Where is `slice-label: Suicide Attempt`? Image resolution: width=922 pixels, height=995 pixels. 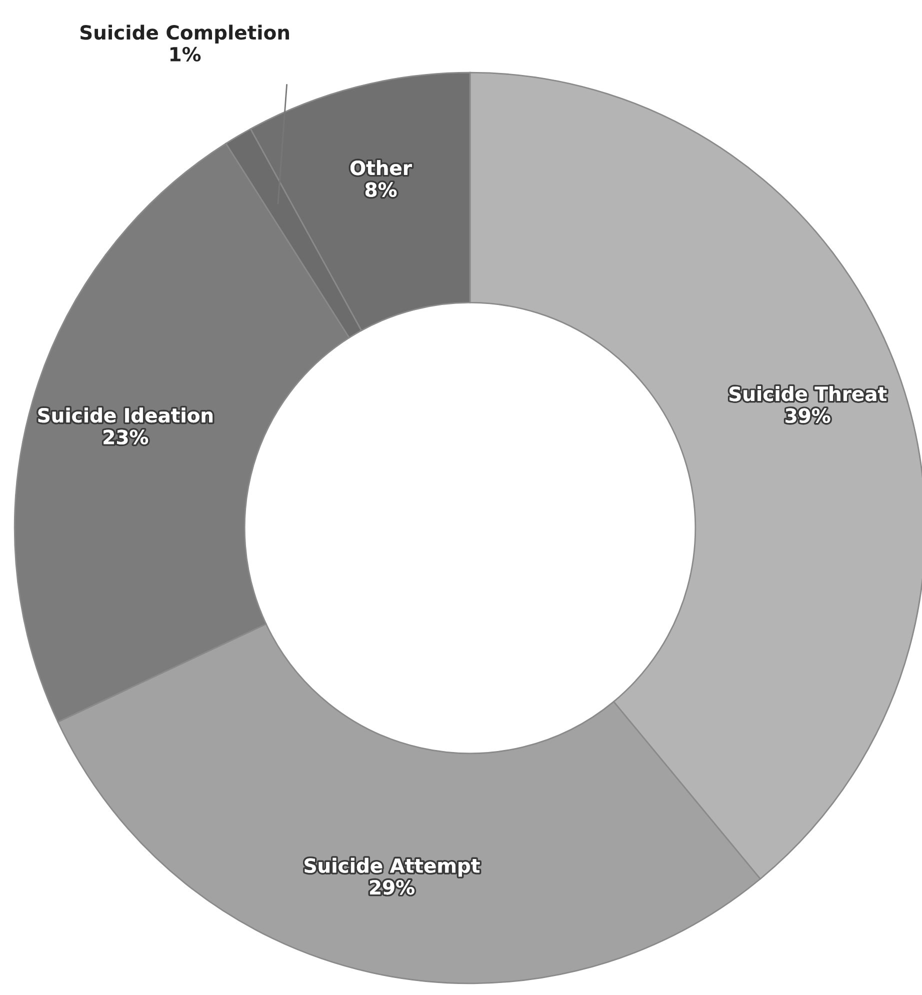 slice-label: Suicide Attempt is located at coordinates (392, 867).